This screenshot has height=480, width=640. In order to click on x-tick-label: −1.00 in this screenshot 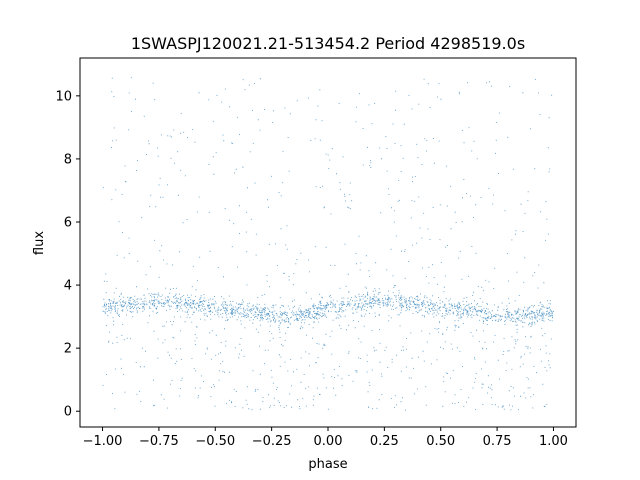, I will do `click(103, 441)`.